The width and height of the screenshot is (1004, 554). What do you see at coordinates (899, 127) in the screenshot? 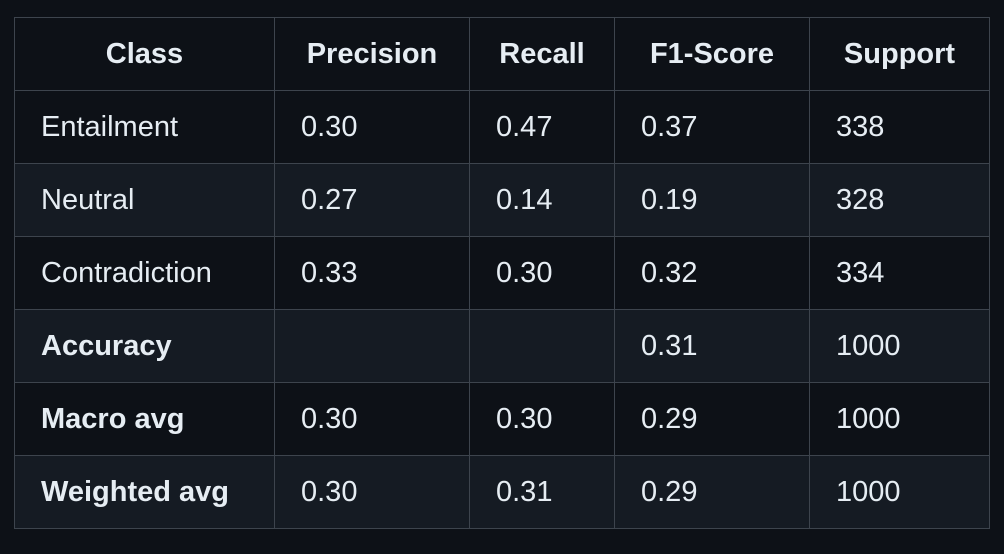
I see `support-cell: 338` at bounding box center [899, 127].